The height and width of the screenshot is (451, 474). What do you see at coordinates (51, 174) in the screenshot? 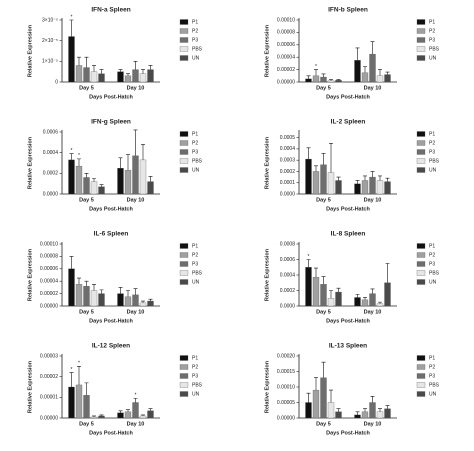
I see `y-tick-label: 0.0002` at bounding box center [51, 174].